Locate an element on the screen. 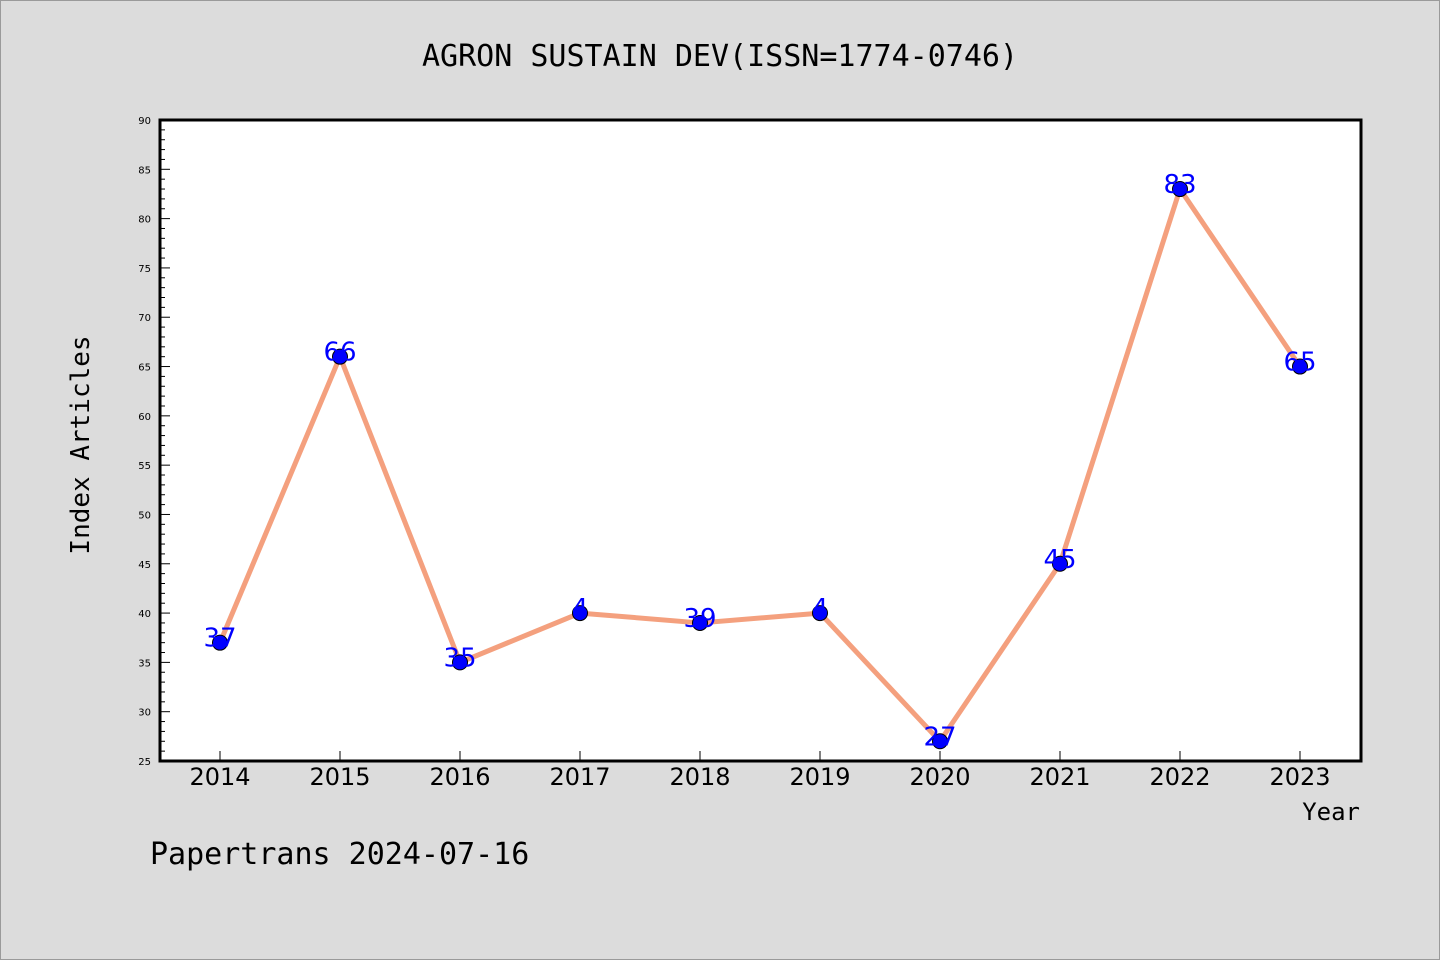  y-tick-label: 45 is located at coordinates (144, 565).